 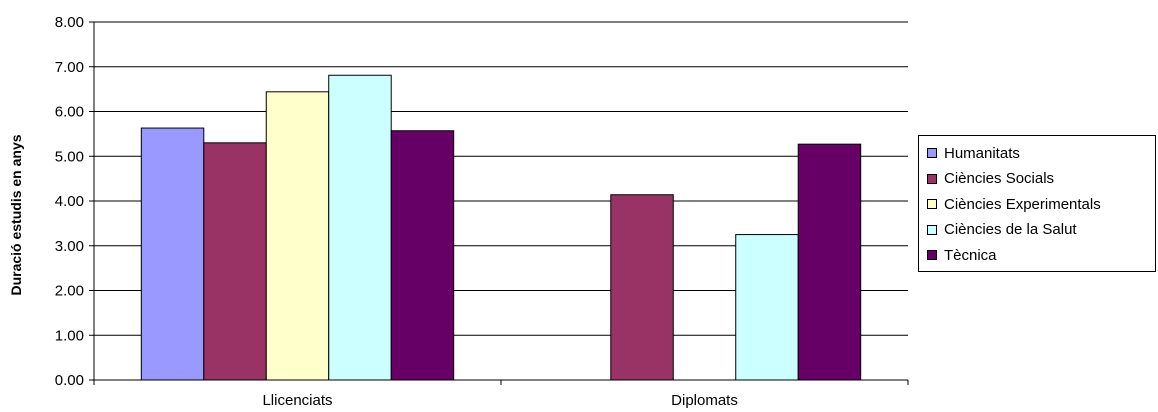 I want to click on legend-item: Ciències de la Salut, so click(x=998, y=230).